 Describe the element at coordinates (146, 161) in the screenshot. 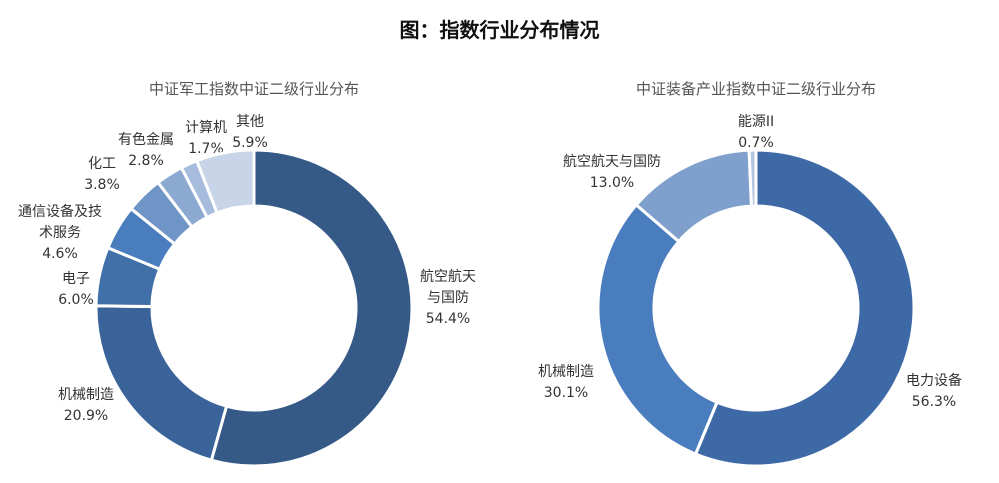

I see `slice-value-0-5: 2.8%` at that location.